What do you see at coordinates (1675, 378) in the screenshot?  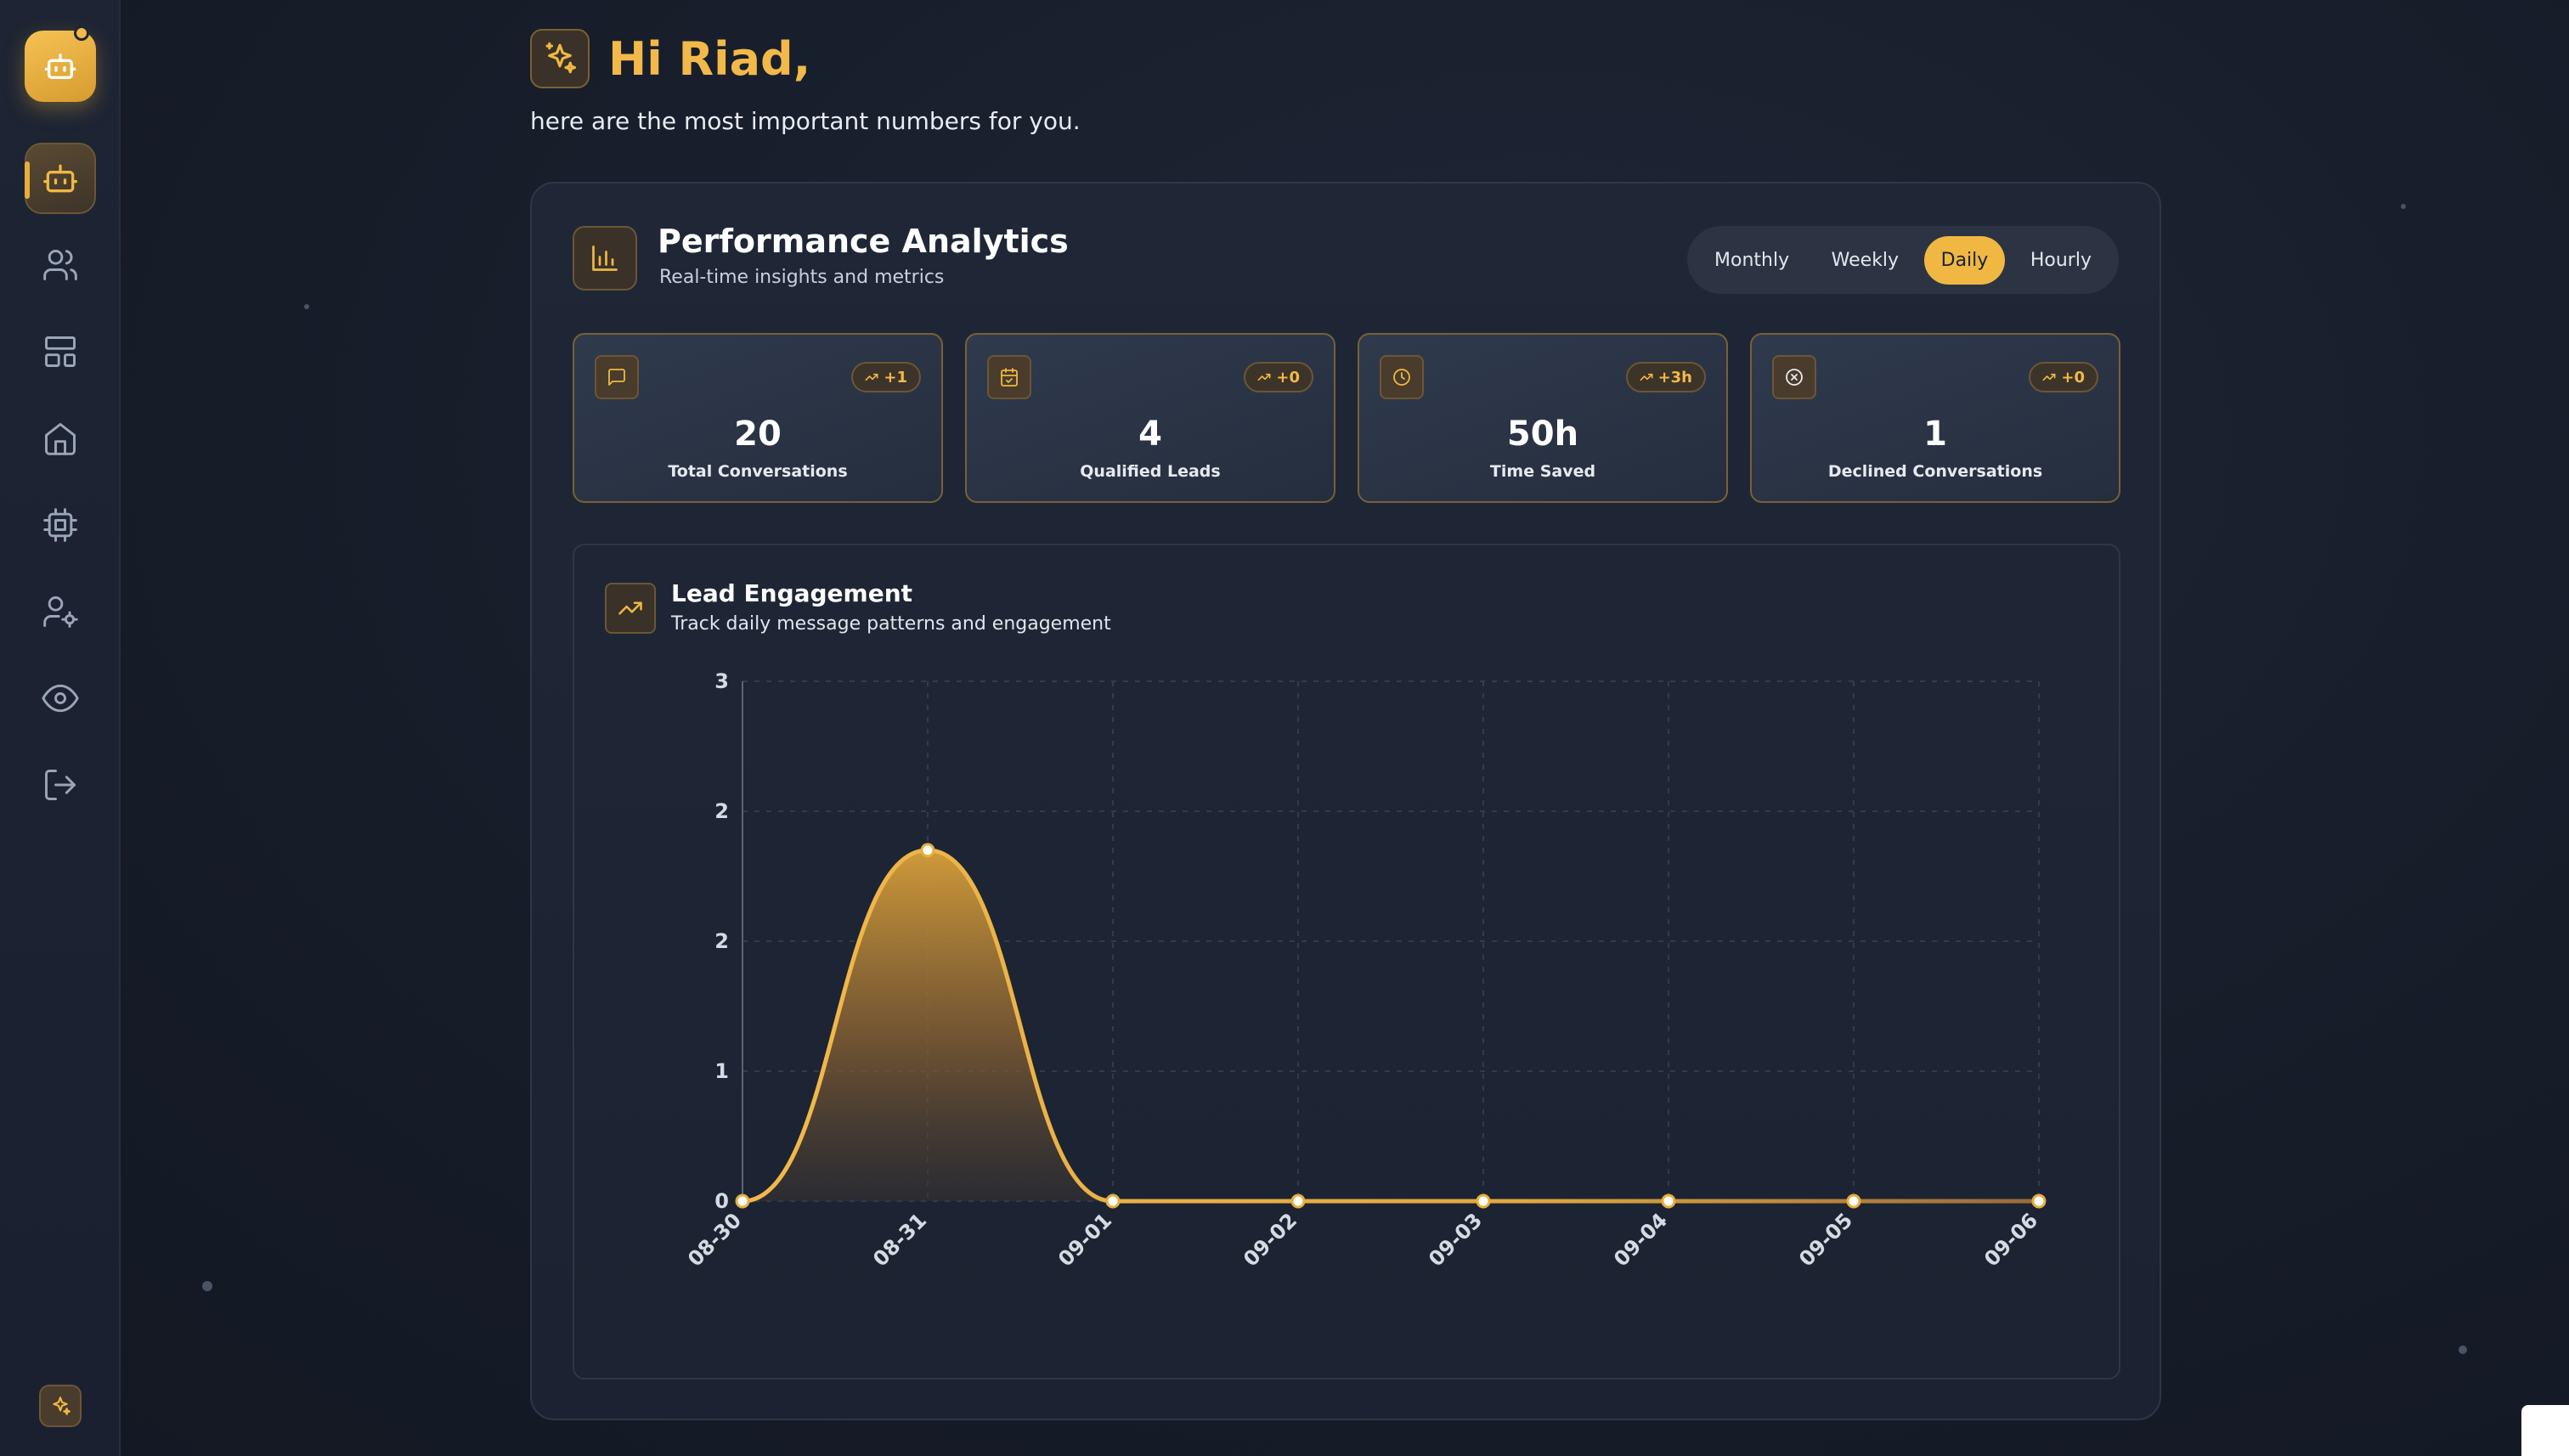 I see `stat-badge-value: +3h` at bounding box center [1675, 378].